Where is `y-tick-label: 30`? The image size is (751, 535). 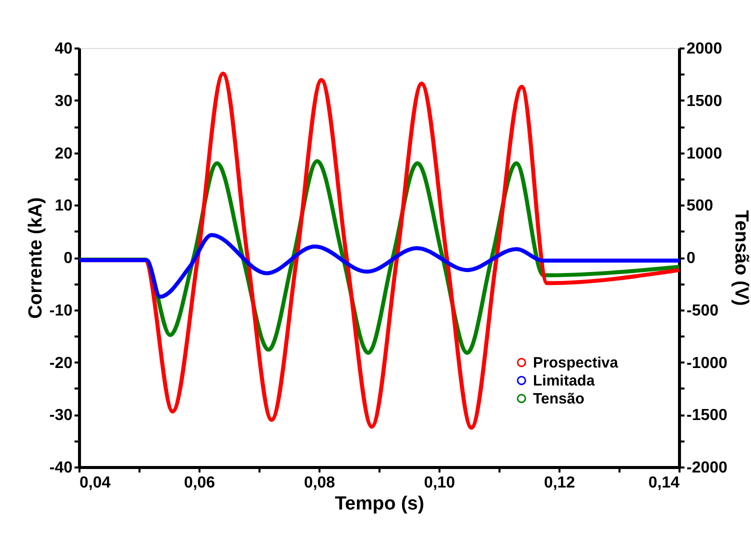
y-tick-label: 30 is located at coordinates (63, 101).